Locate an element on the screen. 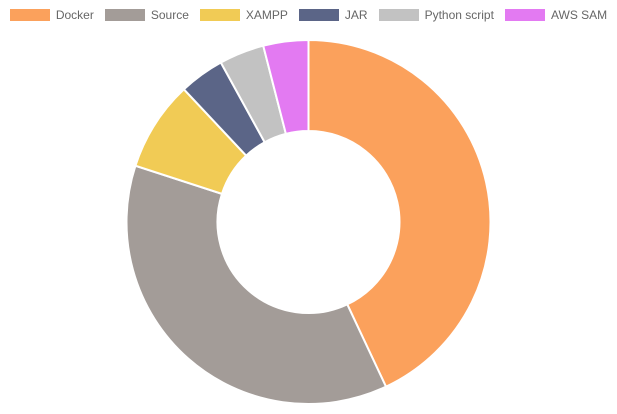 This screenshot has height=414, width=617. legend-item: AWS SAM is located at coordinates (556, 15).